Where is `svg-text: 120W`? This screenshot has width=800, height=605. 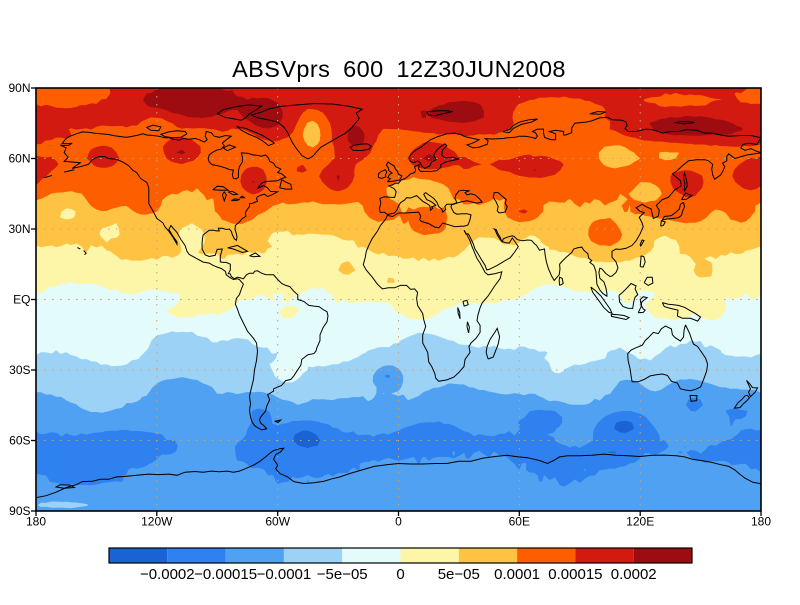
svg-text: 120W is located at coordinates (157, 522).